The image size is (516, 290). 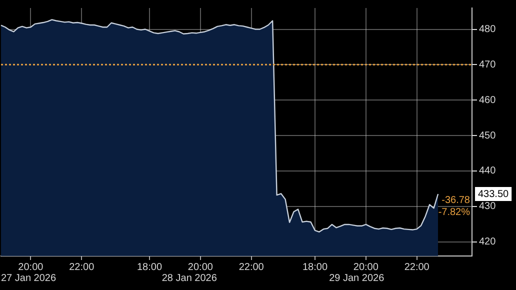 What do you see at coordinates (190, 278) in the screenshot?
I see `text: 28 Jan 2026` at bounding box center [190, 278].